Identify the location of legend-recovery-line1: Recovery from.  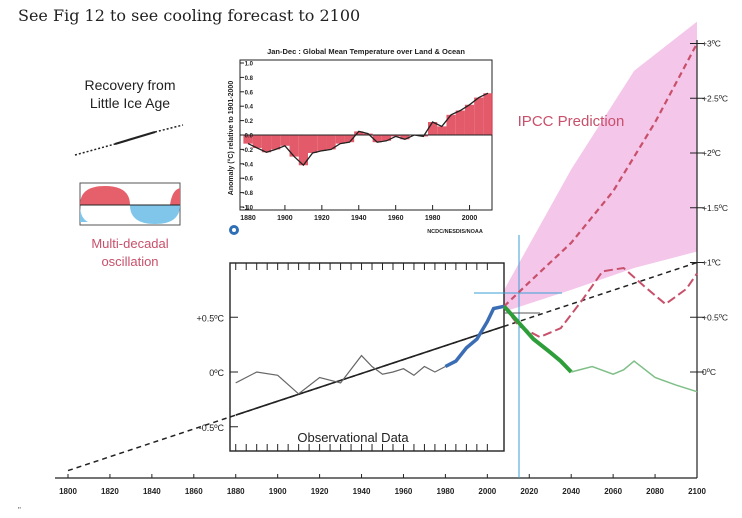
(129, 85).